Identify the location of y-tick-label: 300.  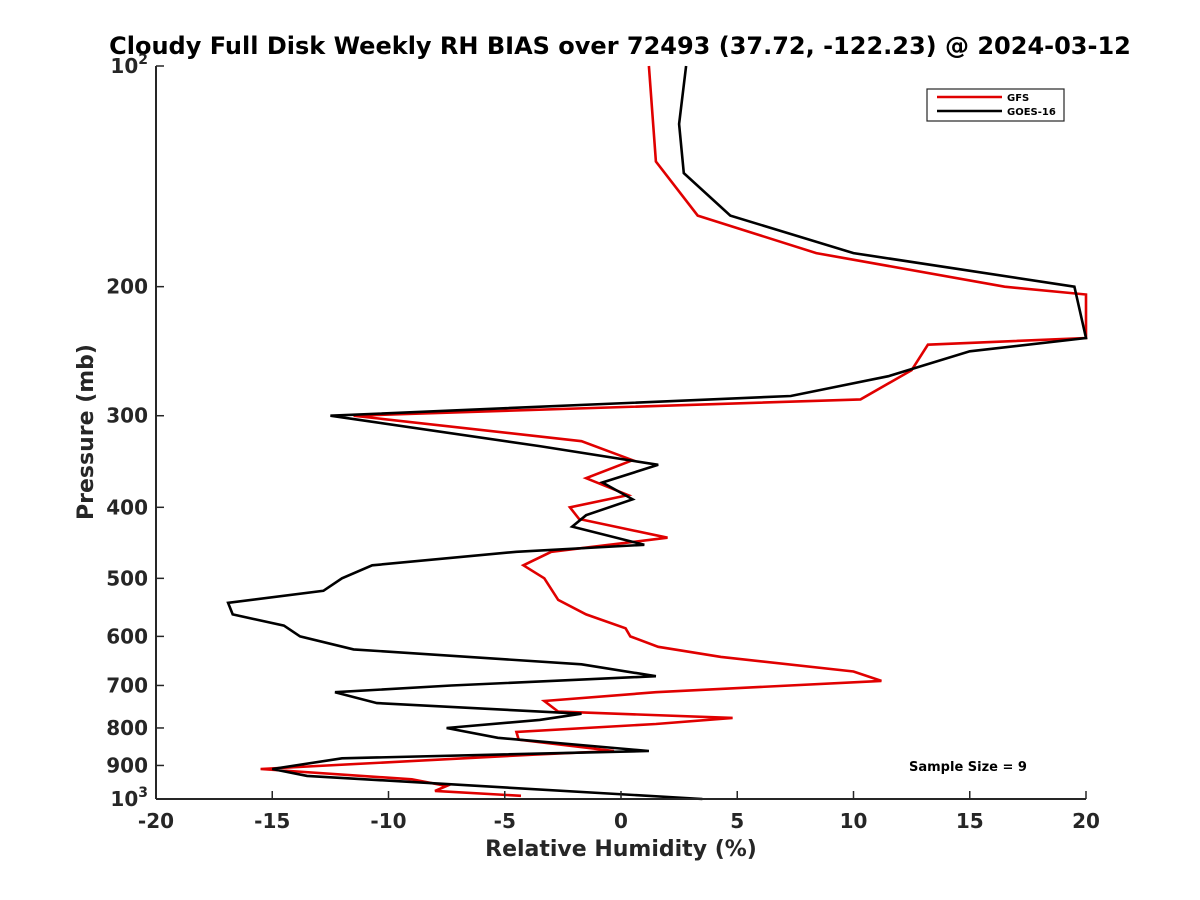
(127, 416).